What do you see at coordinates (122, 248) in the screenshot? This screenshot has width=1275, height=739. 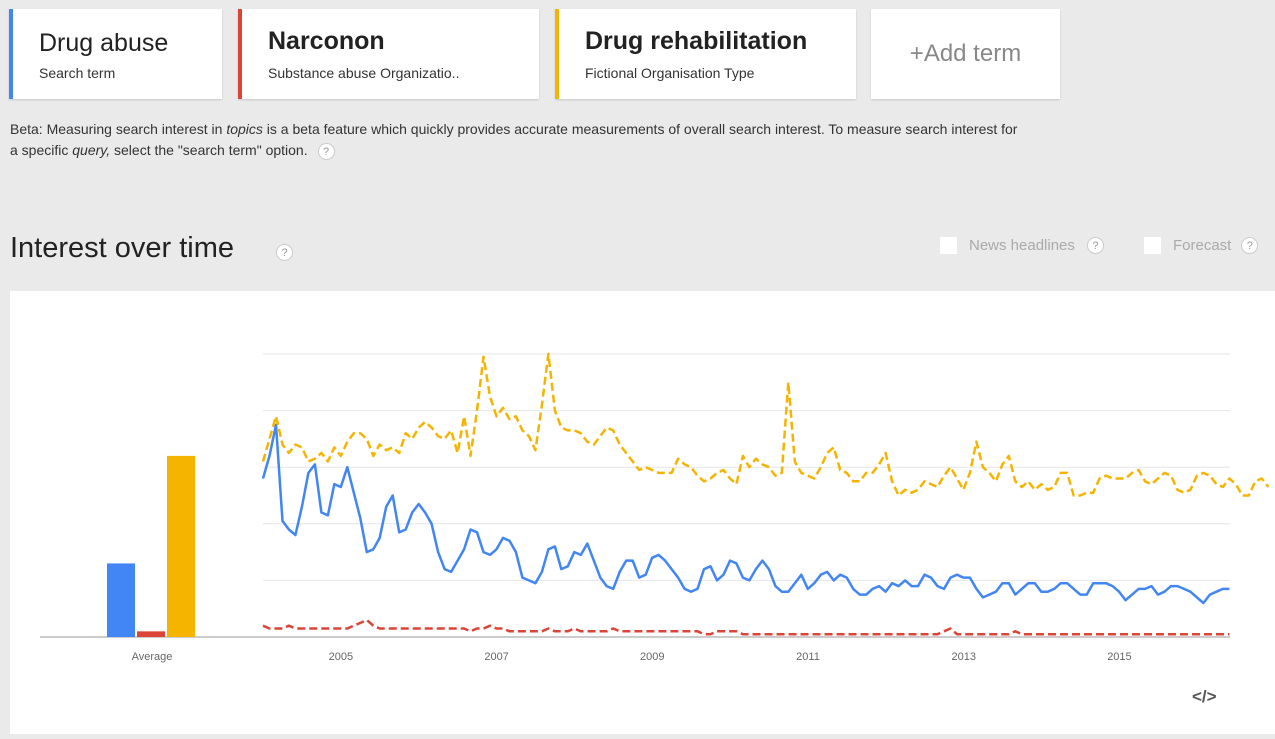 I see `section-title: Interest over time` at bounding box center [122, 248].